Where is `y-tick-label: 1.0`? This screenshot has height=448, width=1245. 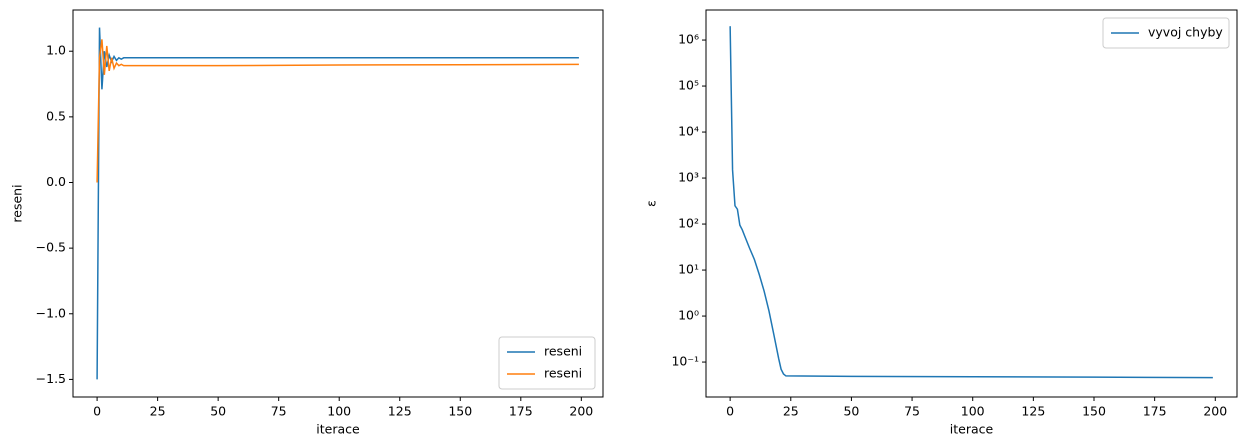
y-tick-label: 1.0 is located at coordinates (56, 50).